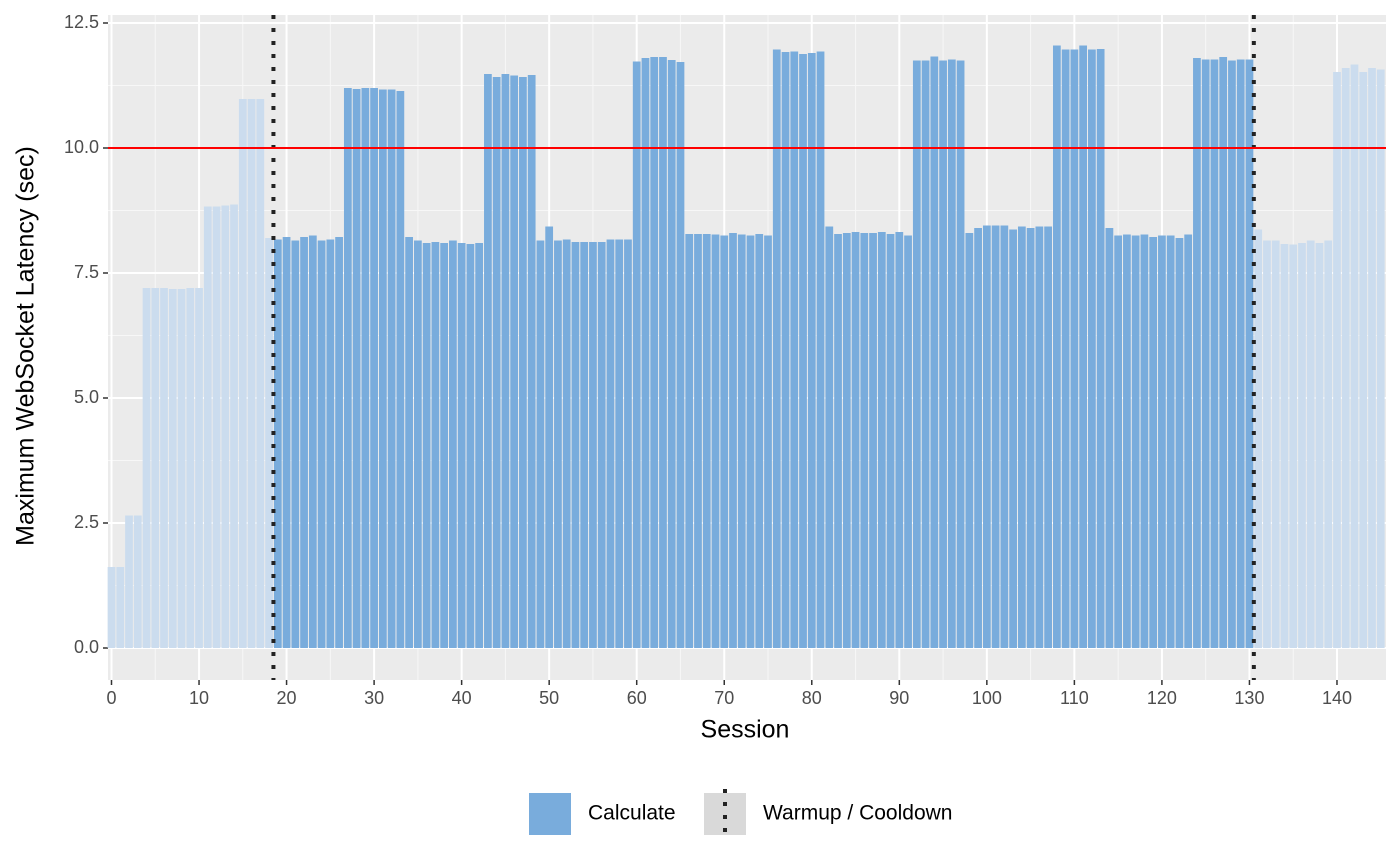 This screenshot has width=1400, height=866. Describe the element at coordinates (745, 730) in the screenshot. I see `x-axis-title: Session` at that location.